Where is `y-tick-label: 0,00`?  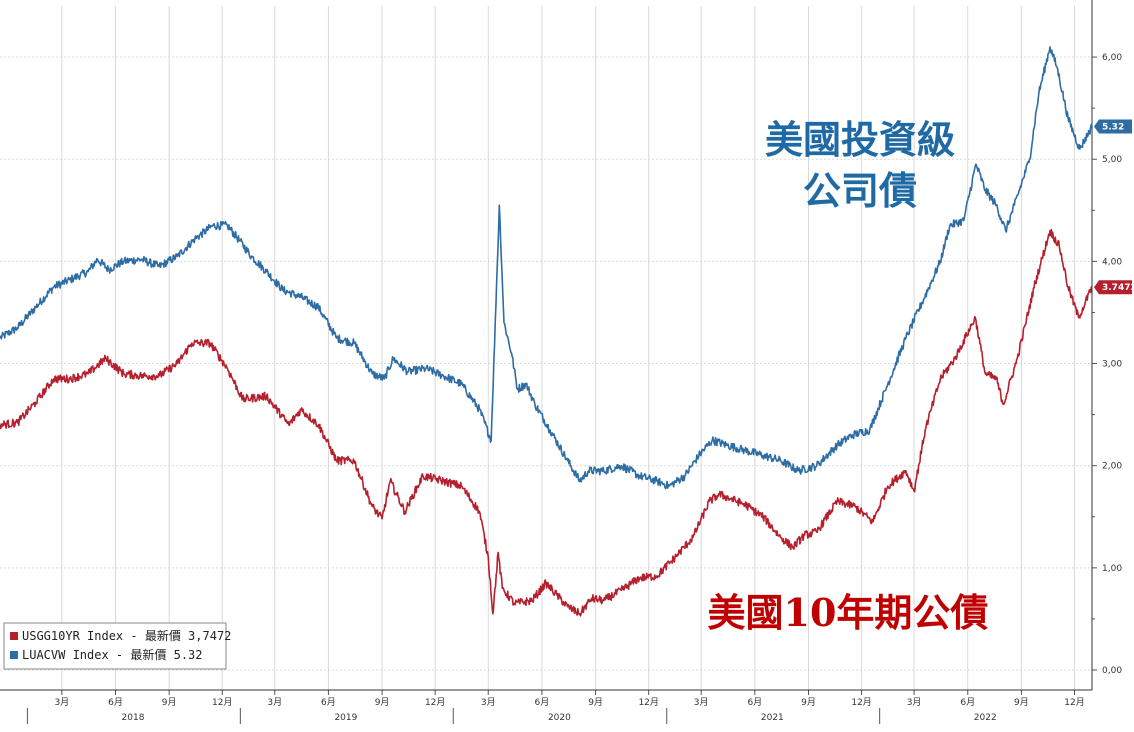
y-tick-label: 0,00 is located at coordinates (1112, 671).